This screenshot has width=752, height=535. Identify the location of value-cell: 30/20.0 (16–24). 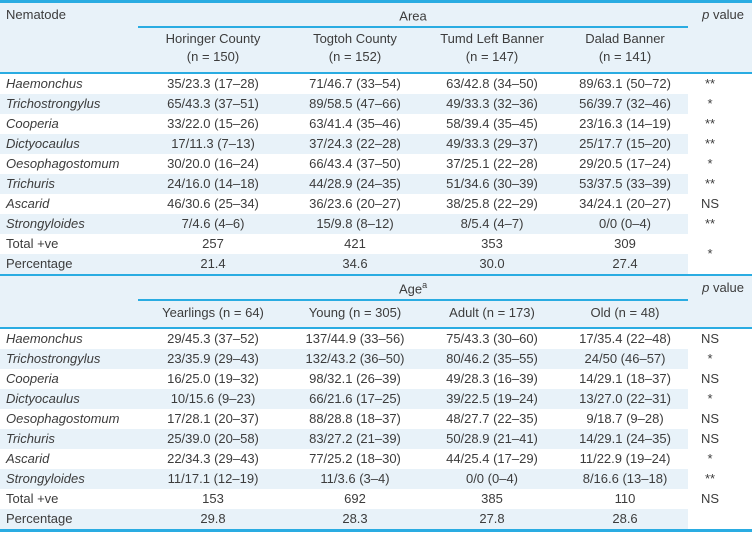
(213, 164).